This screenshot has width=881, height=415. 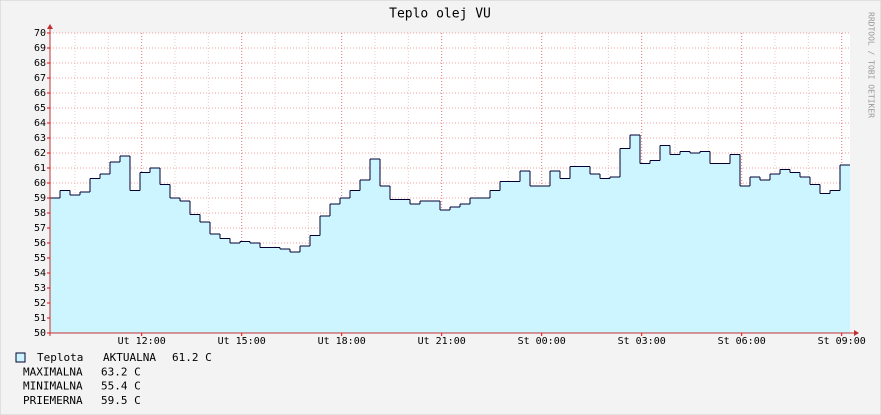 What do you see at coordinates (742, 341) in the screenshot?
I see `x-tick-label: St 06:00` at bounding box center [742, 341].